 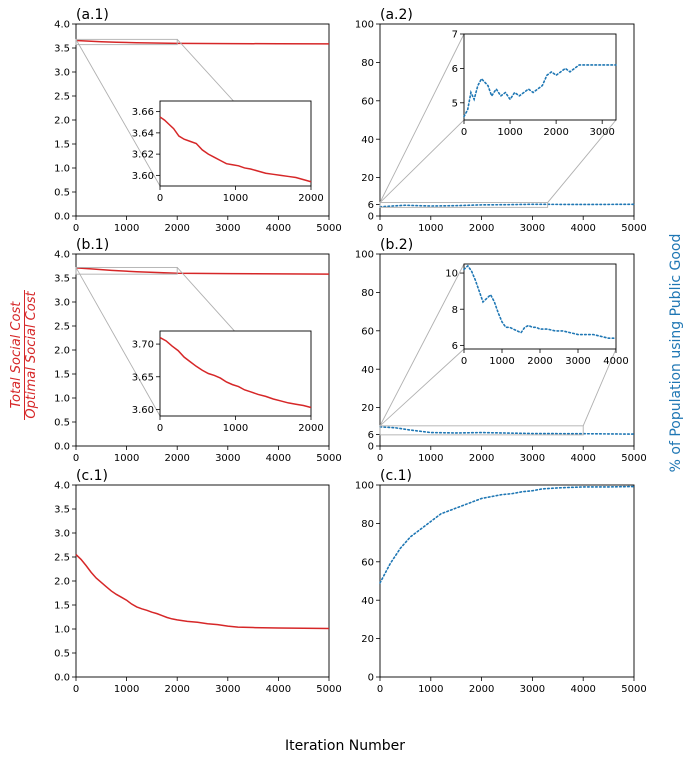 I want to click on inset-ytick-label: 3.65, so click(x=143, y=377).